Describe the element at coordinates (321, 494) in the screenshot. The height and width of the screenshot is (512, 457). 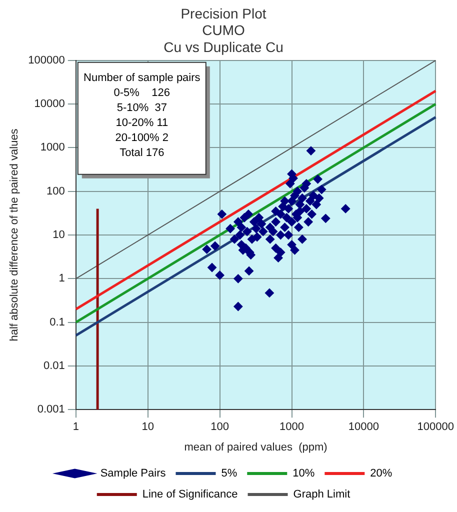
I see `legend-label: Graph Limit` at that location.